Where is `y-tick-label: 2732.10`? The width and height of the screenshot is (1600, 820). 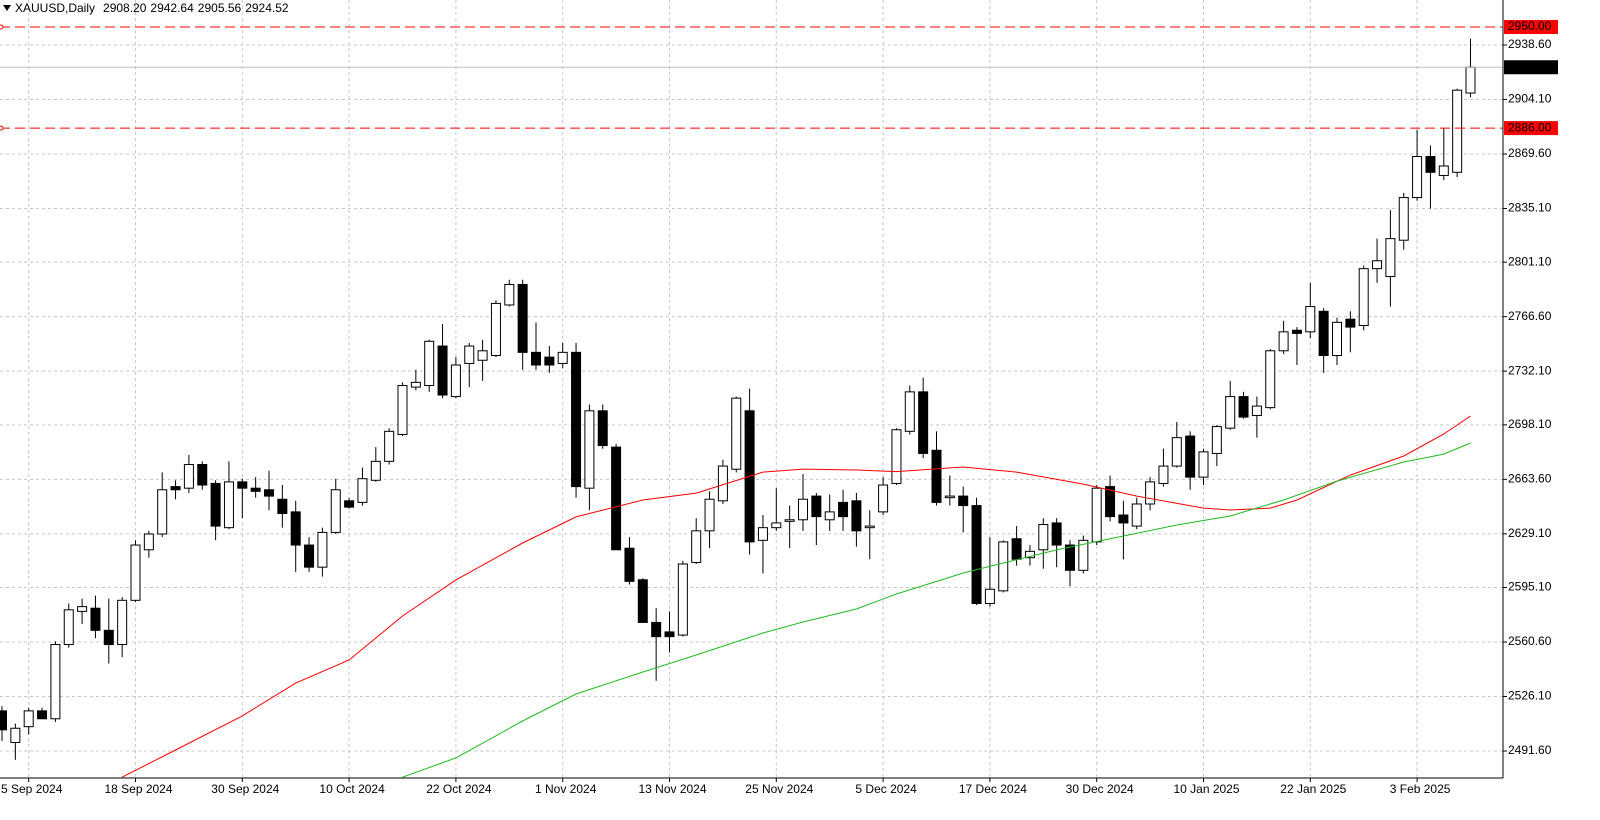 y-tick-label: 2732.10 is located at coordinates (1530, 370).